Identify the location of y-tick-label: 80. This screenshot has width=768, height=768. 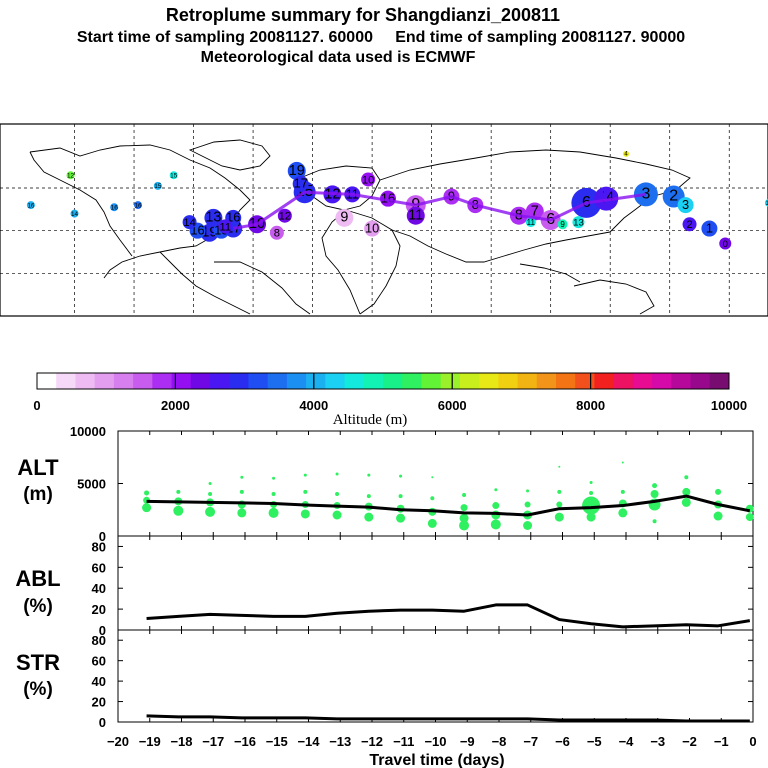
(99, 546).